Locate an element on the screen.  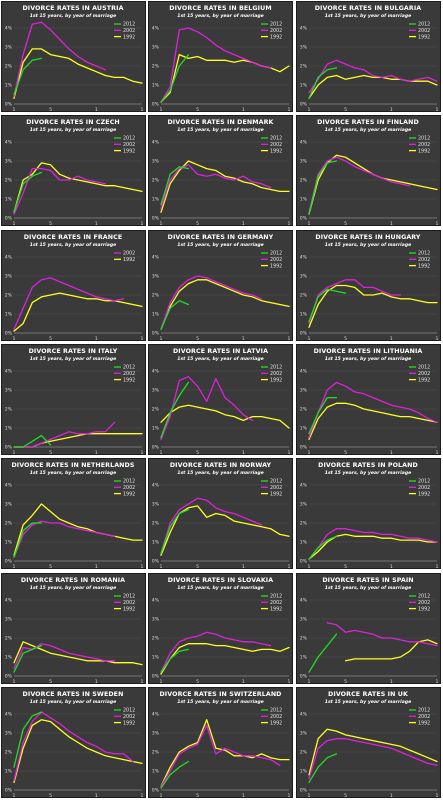
chart-title: DIVORCE RATES IN BELGIUM is located at coordinates (220, 8).